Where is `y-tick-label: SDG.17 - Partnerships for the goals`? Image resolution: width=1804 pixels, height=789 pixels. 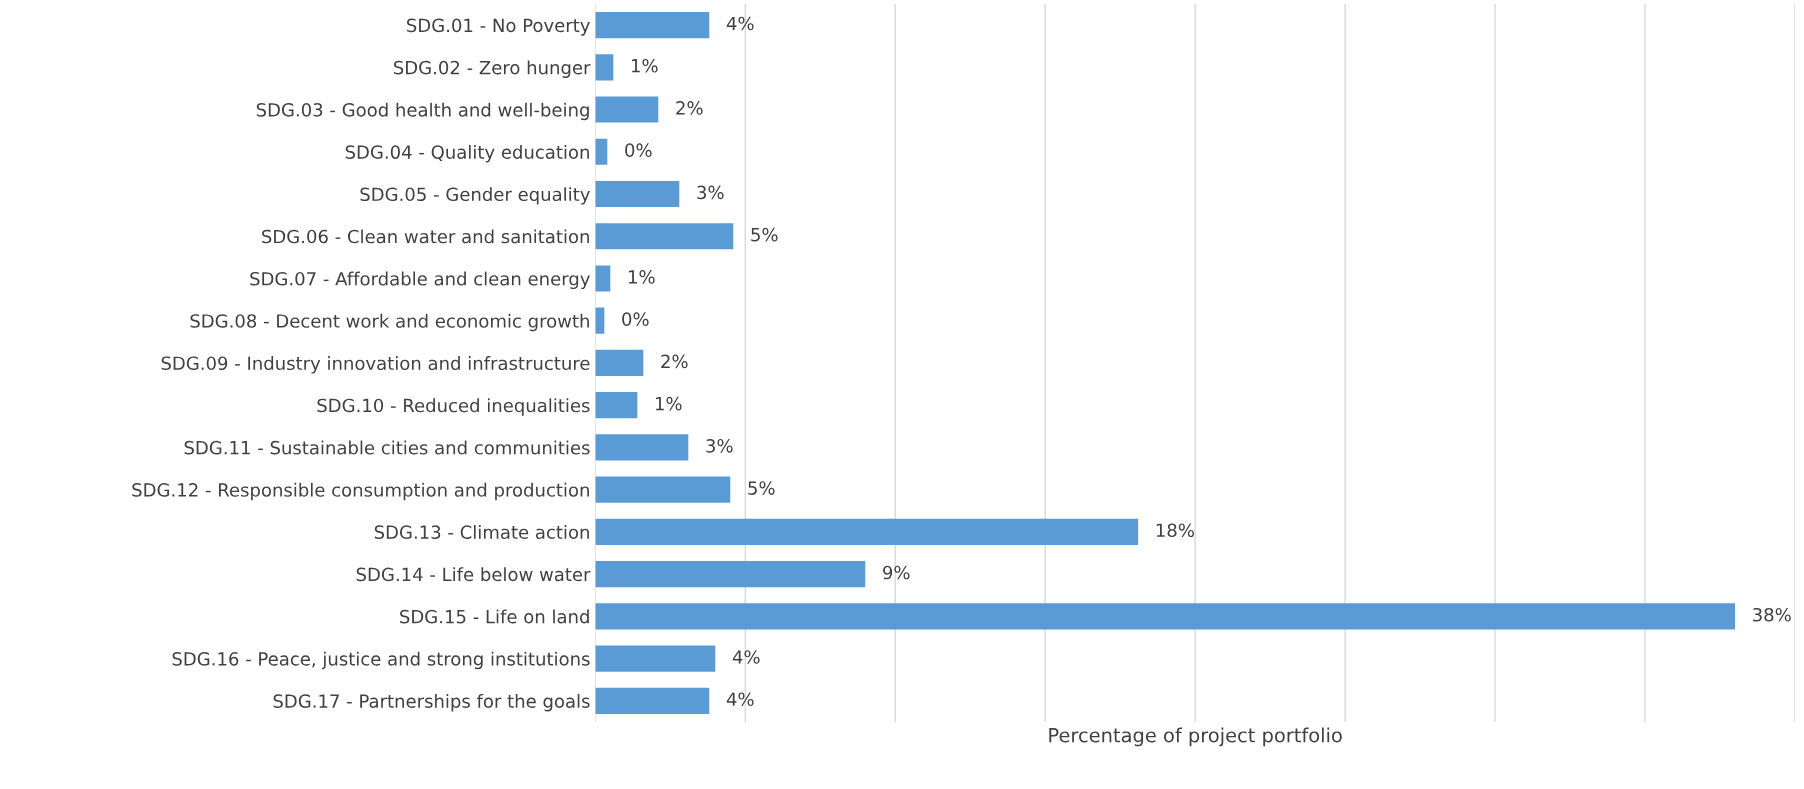
y-tick-label: SDG.17 - Partnerships for the goals is located at coordinates (431, 702).